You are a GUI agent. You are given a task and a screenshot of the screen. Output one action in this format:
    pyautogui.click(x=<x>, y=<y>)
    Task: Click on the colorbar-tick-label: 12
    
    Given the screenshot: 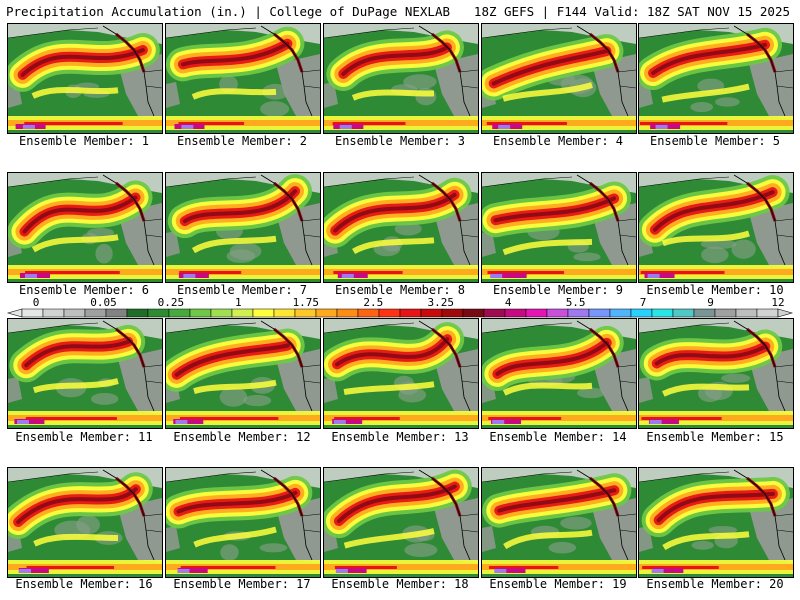 What is the action you would take?
    pyautogui.click(x=778, y=302)
    